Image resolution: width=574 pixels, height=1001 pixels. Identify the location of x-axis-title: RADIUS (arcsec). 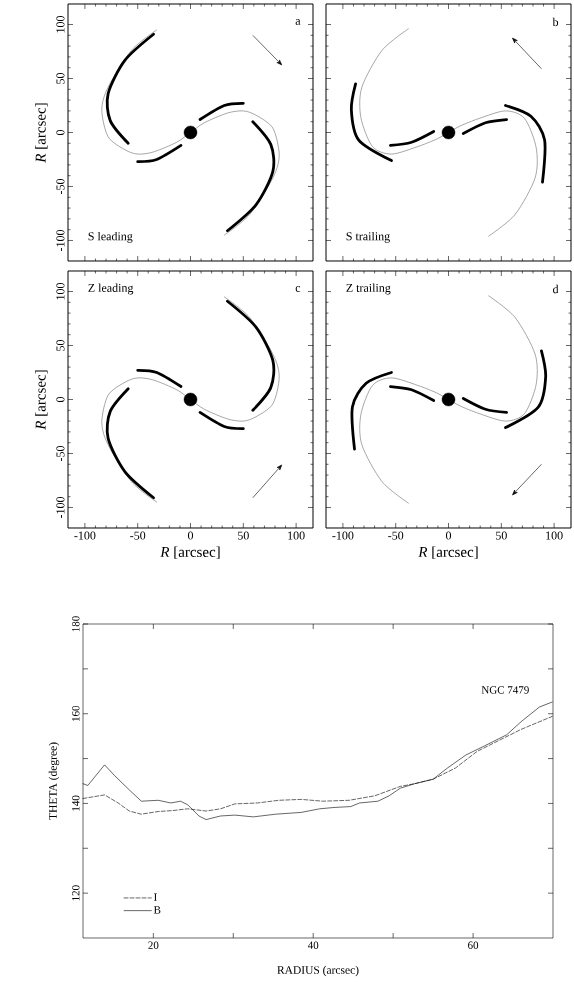
(318, 971).